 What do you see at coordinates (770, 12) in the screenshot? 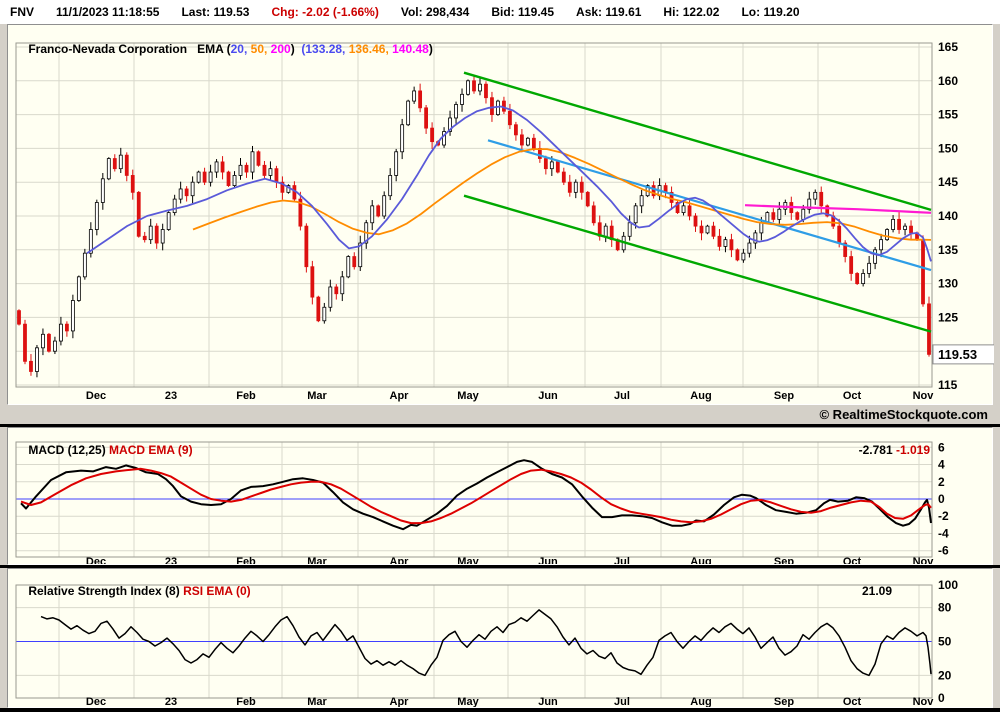
I see `low-value: Lo: 119.20` at bounding box center [770, 12].